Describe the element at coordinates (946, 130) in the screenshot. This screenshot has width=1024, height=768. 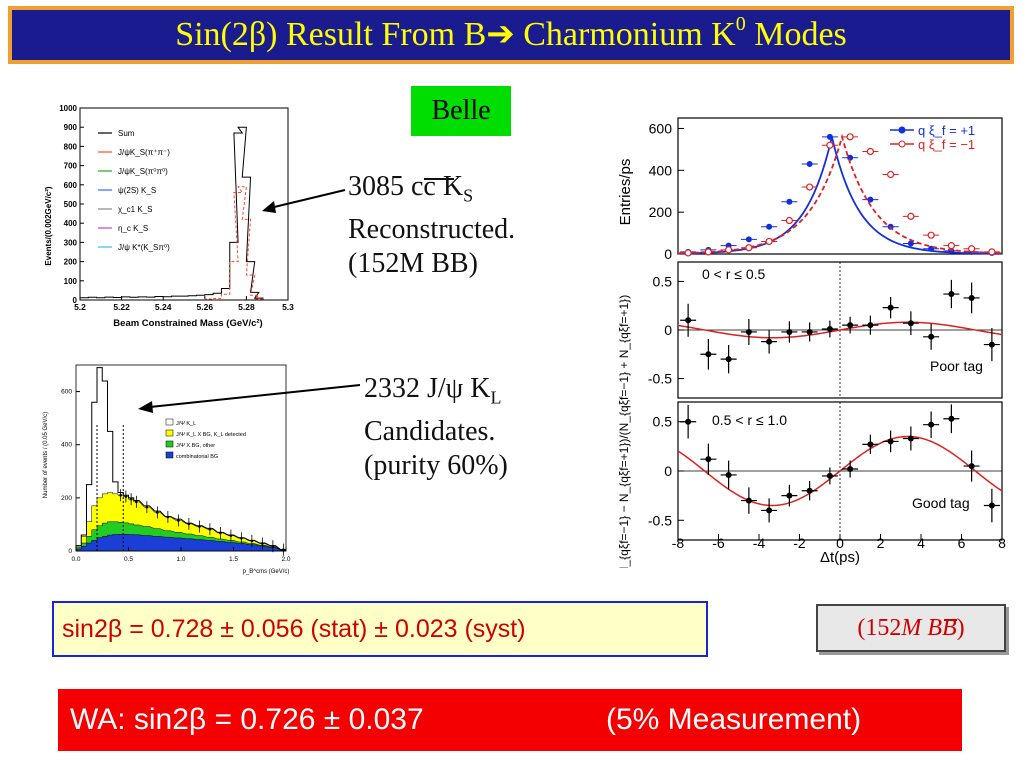
I see `dt-legend-label: q ξ_f = +1` at that location.